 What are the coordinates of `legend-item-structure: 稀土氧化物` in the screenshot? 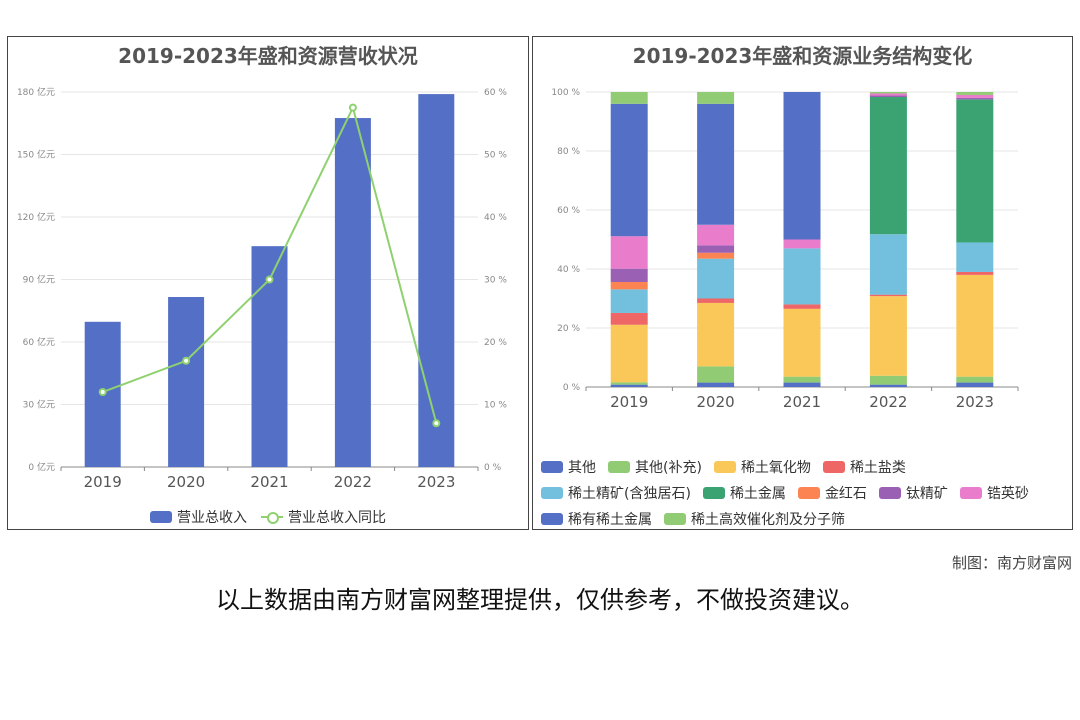 It's located at (762, 467).